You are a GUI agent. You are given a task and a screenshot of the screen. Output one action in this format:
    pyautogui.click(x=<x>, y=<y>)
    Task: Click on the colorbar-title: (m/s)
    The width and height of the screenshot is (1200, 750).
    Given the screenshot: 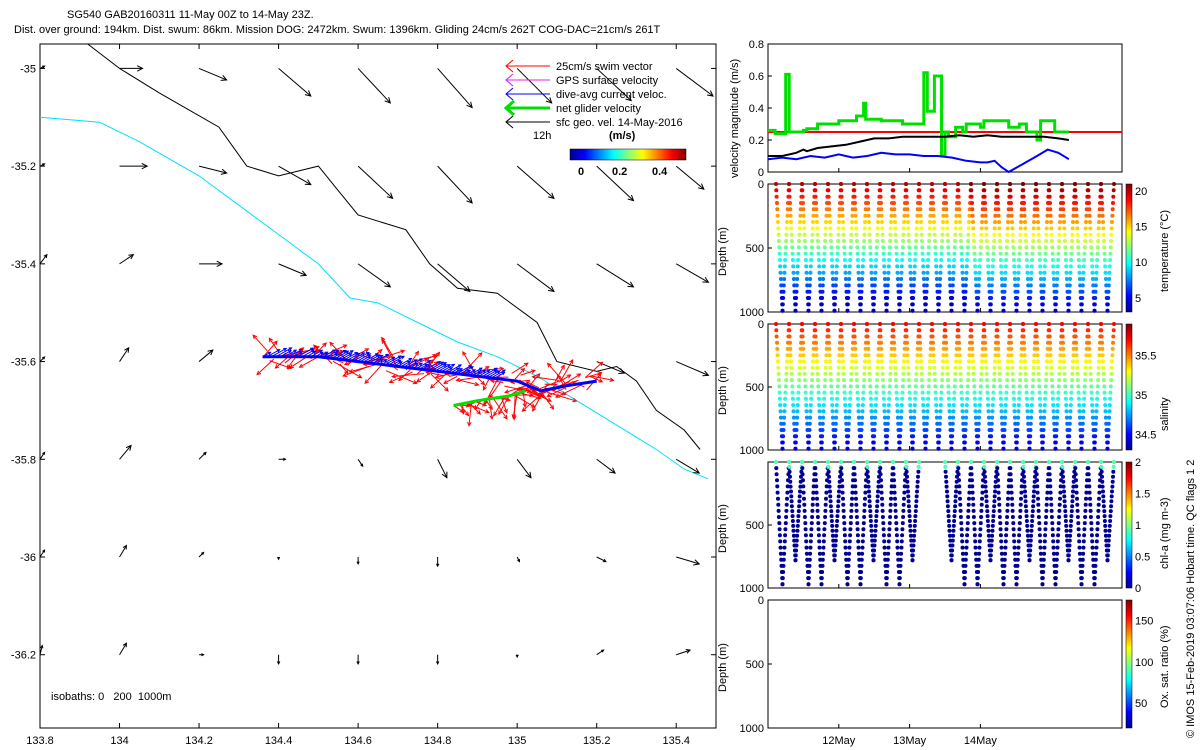 What is the action you would take?
    pyautogui.click(x=622, y=136)
    